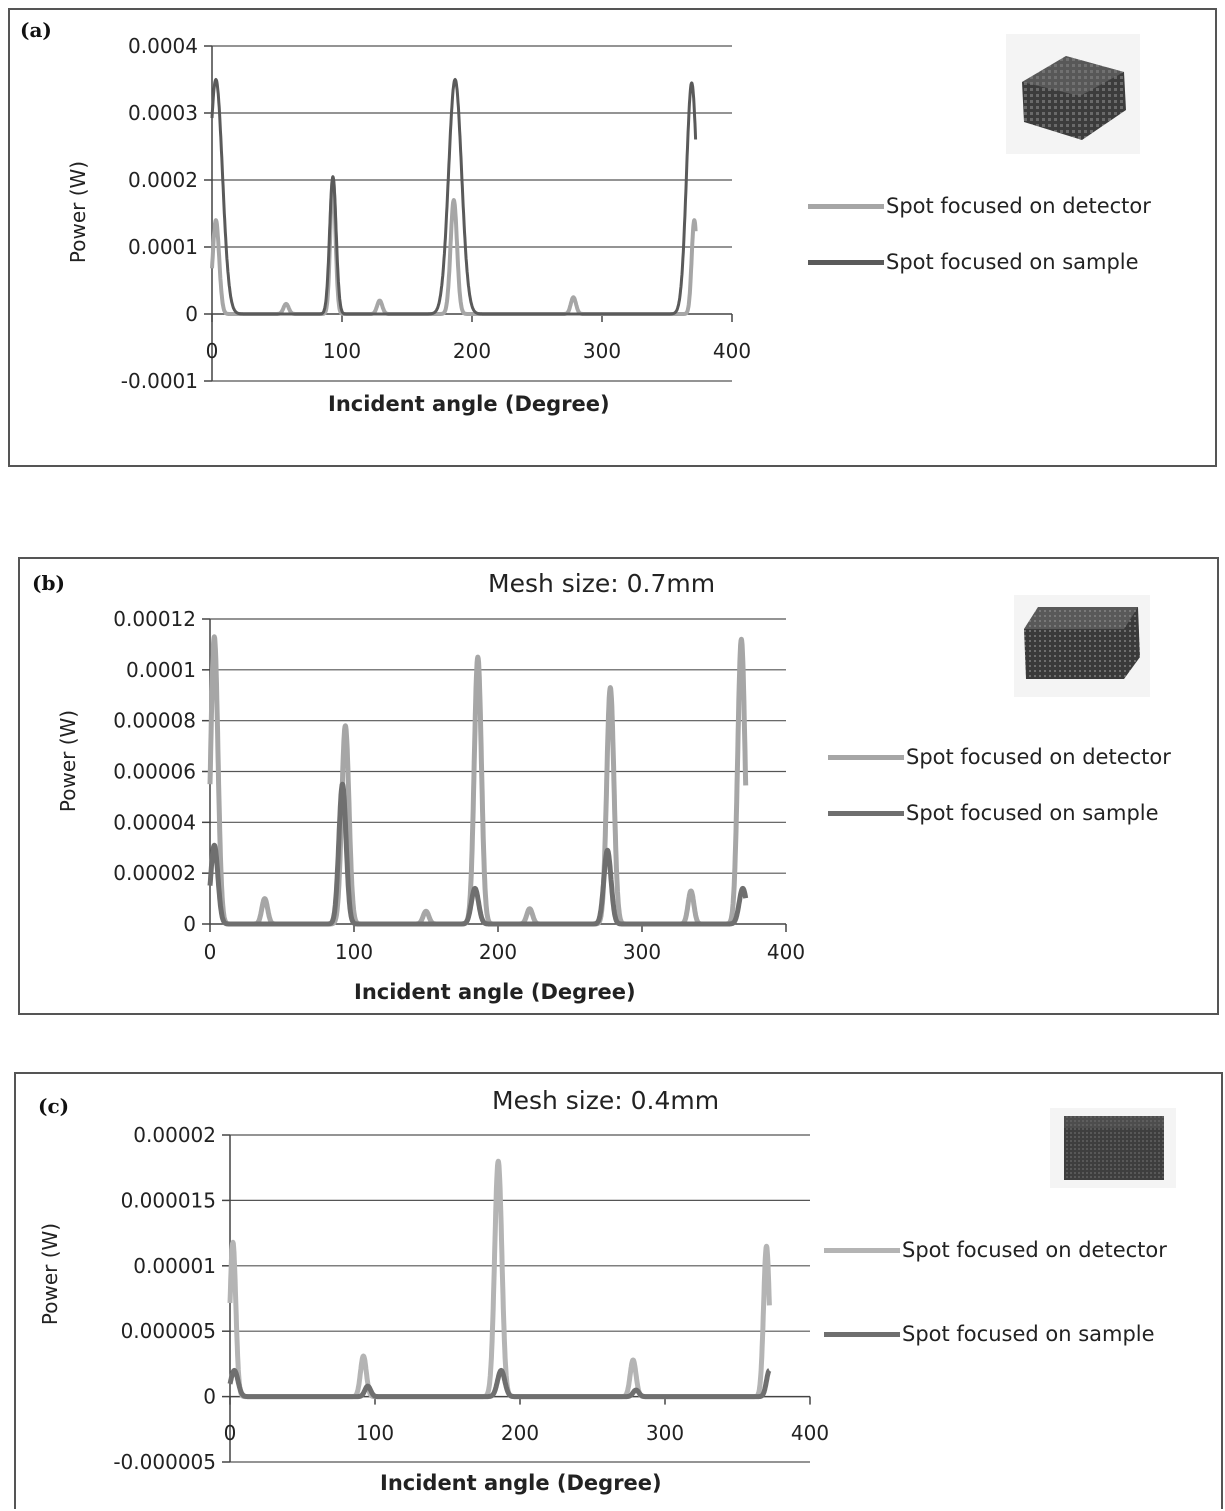  Describe the element at coordinates (159, 381) in the screenshot. I see `y-tick-label: -0.0001` at that location.